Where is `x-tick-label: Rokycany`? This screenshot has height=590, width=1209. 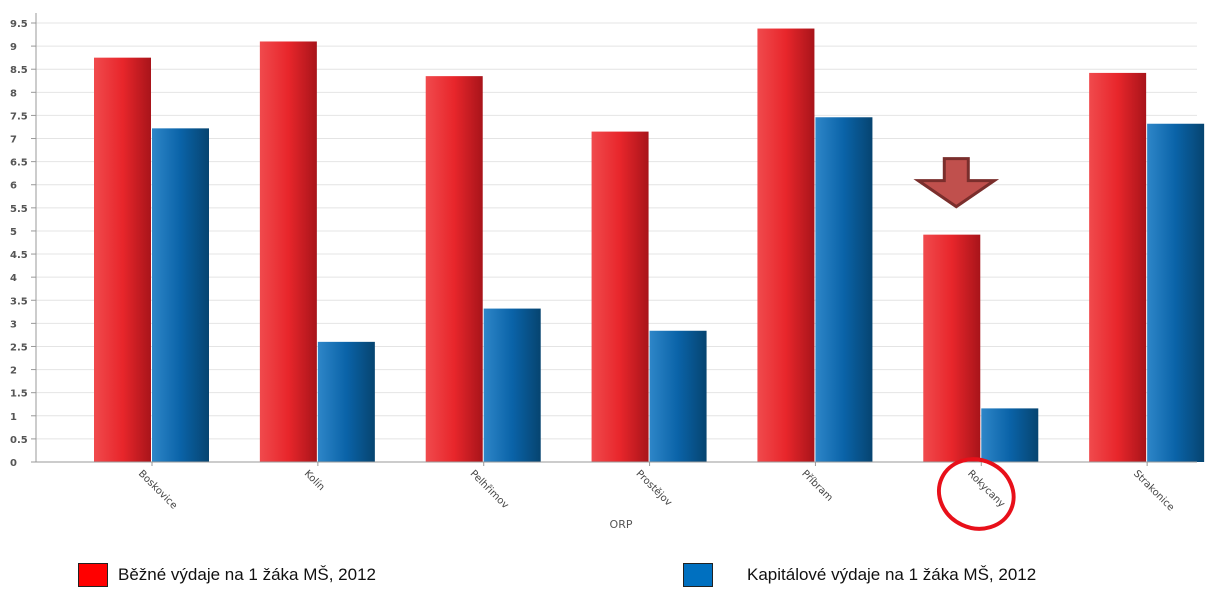
x-tick-label: Rokycany is located at coordinates (986, 489).